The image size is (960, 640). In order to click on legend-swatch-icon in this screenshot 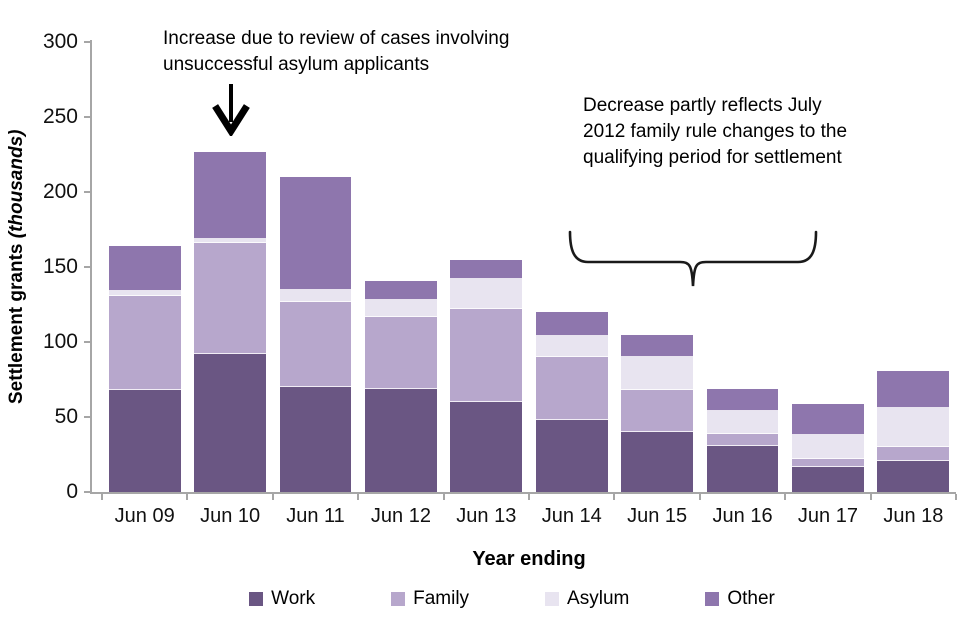, I will do `click(256, 599)`.